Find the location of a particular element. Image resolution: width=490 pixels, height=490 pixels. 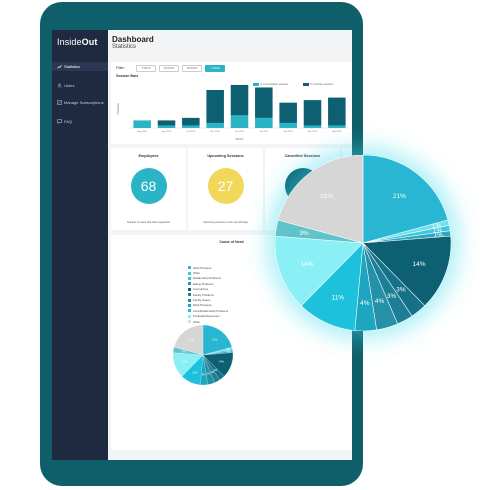

filter-label: Filter: is located at coordinates (120, 68).